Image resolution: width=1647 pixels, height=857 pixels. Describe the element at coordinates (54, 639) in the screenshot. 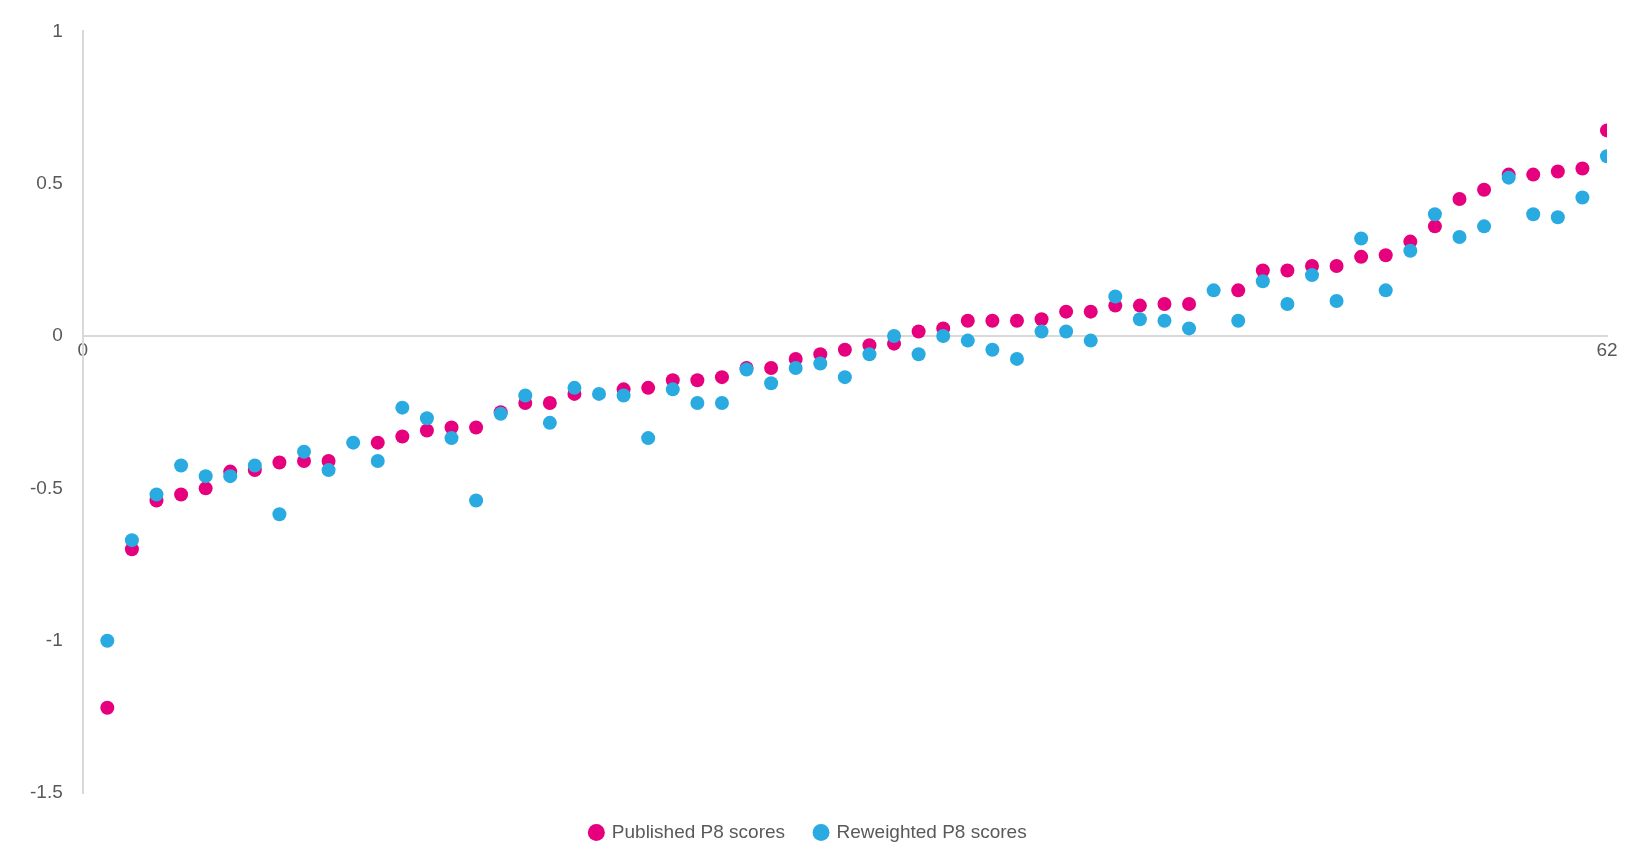

I see `y-tick-label: -1` at that location.